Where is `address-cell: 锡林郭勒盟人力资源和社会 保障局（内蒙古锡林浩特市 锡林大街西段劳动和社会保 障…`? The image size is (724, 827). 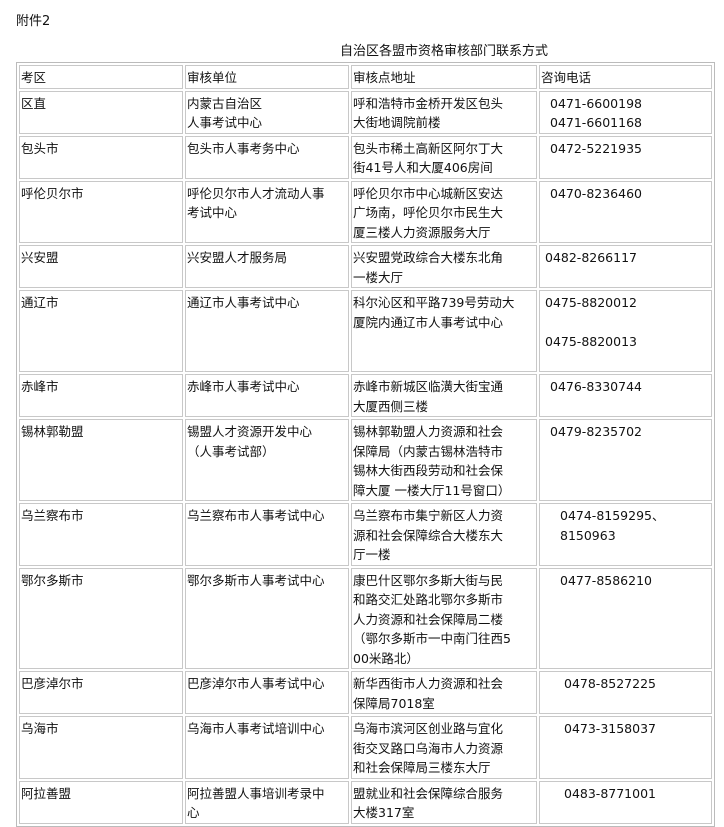
address-cell: 锡林郭勒盟人力资源和社会 保障局（内蒙古锡林浩特市 锡林大街西段劳动和社会保 障… is located at coordinates (444, 460).